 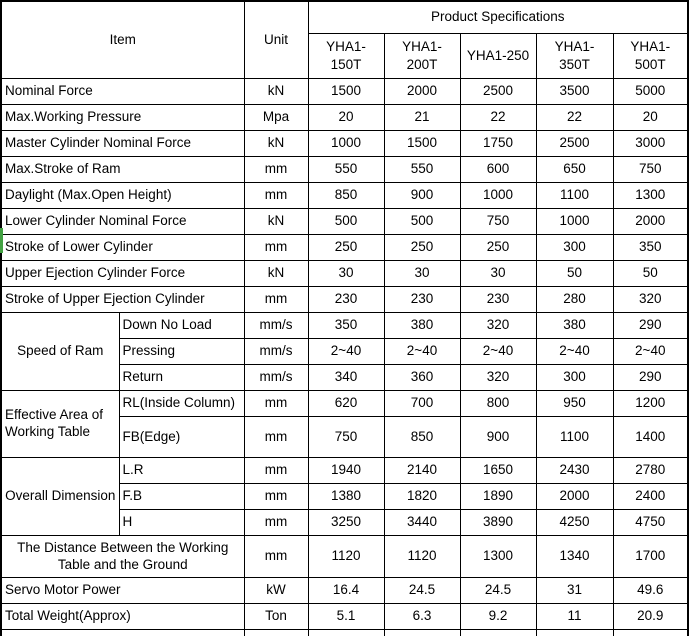 What do you see at coordinates (650, 91) in the screenshot?
I see `value-cell: 5000` at bounding box center [650, 91].